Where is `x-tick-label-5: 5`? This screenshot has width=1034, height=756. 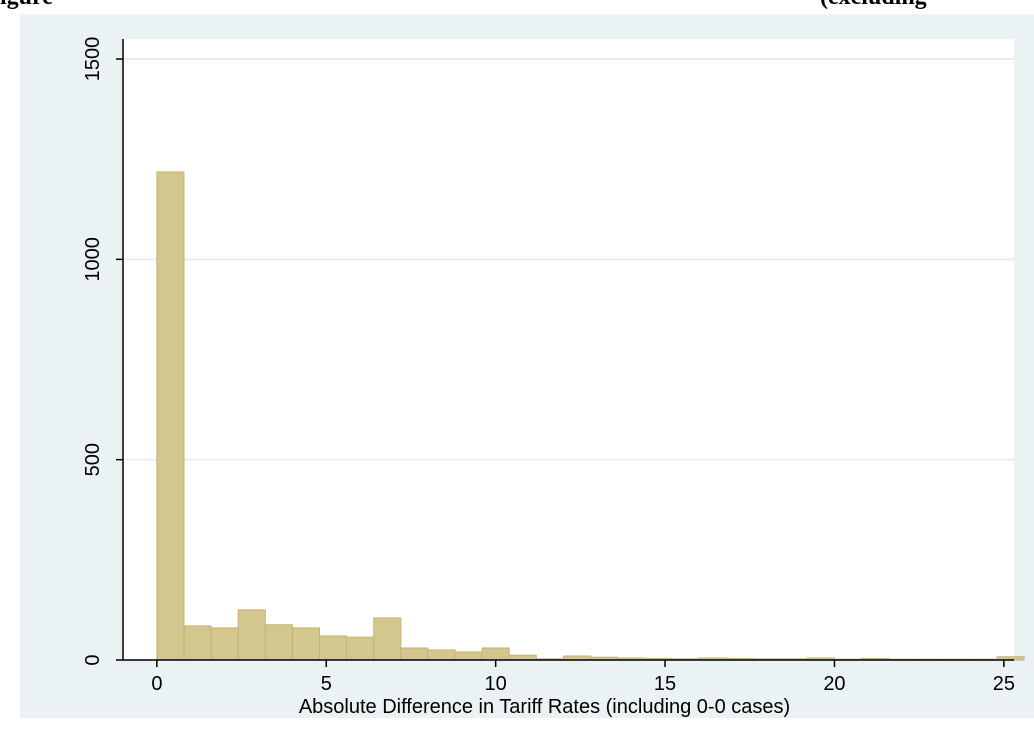
x-tick-label-5: 5 is located at coordinates (326, 684).